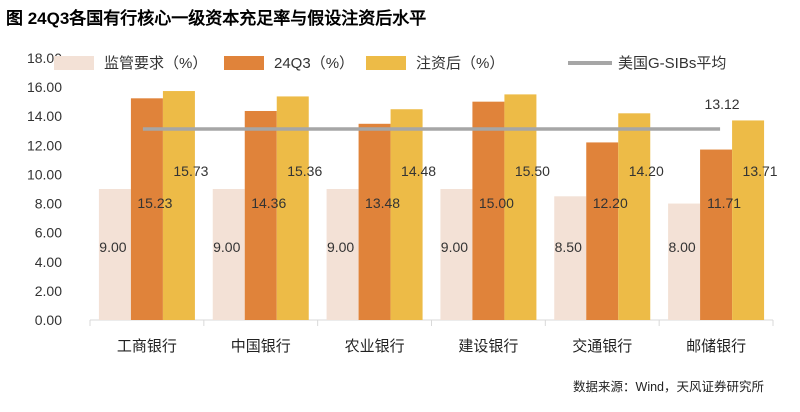 The height and width of the screenshot is (412, 800). Describe the element at coordinates (646, 171) in the screenshot. I see `data-label-after: 14.20` at that location.